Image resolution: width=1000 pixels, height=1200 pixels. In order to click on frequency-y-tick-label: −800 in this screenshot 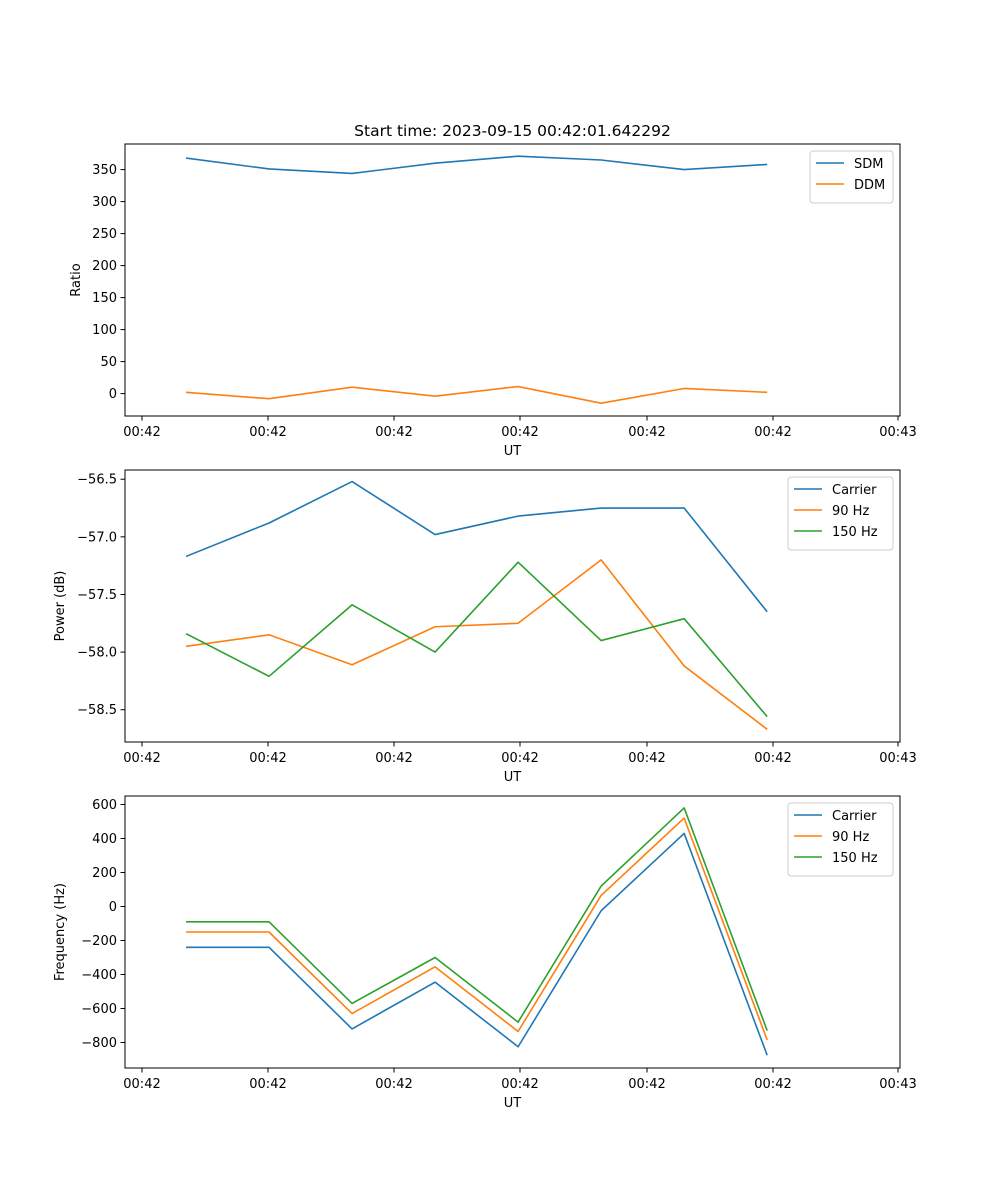, I will do `click(99, 1043)`.